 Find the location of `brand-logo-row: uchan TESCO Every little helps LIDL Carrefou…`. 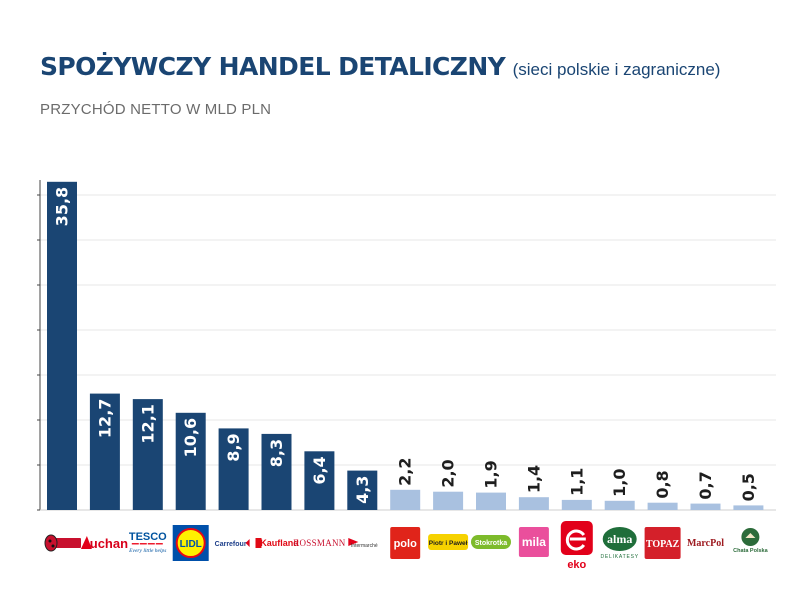

brand-logo-row: uchan TESCO Every little helps LIDL Carrefou… is located at coordinates (406, 546).